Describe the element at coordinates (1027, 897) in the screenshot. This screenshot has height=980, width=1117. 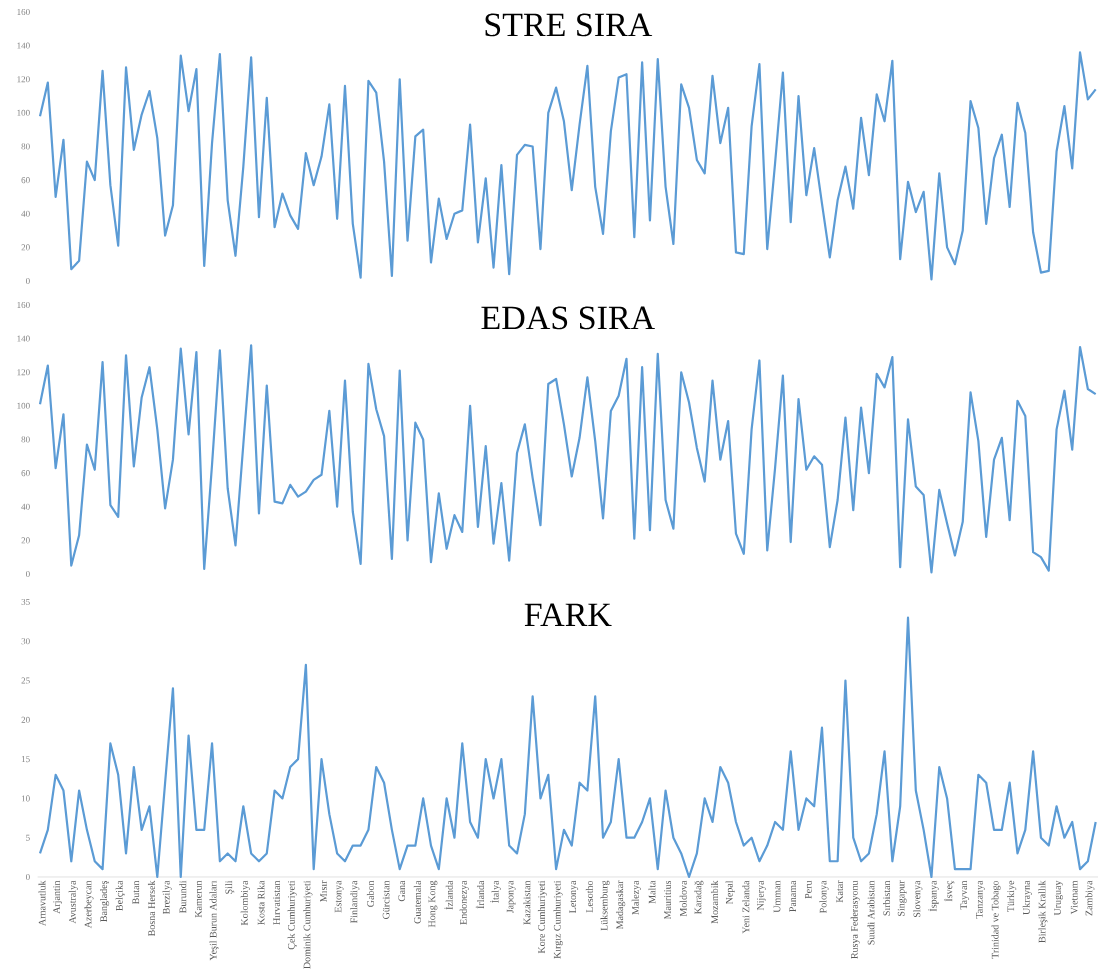
I see `x-tick-label: Ukrayna` at that location.